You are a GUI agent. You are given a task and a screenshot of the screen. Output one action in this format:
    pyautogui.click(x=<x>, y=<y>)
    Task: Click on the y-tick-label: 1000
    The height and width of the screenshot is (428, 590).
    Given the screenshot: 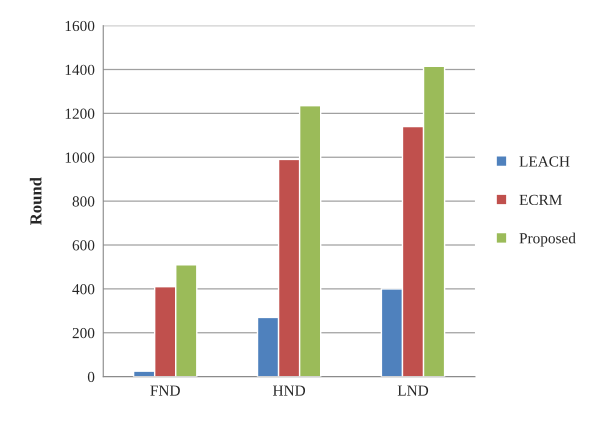 What is the action you would take?
    pyautogui.click(x=80, y=157)
    